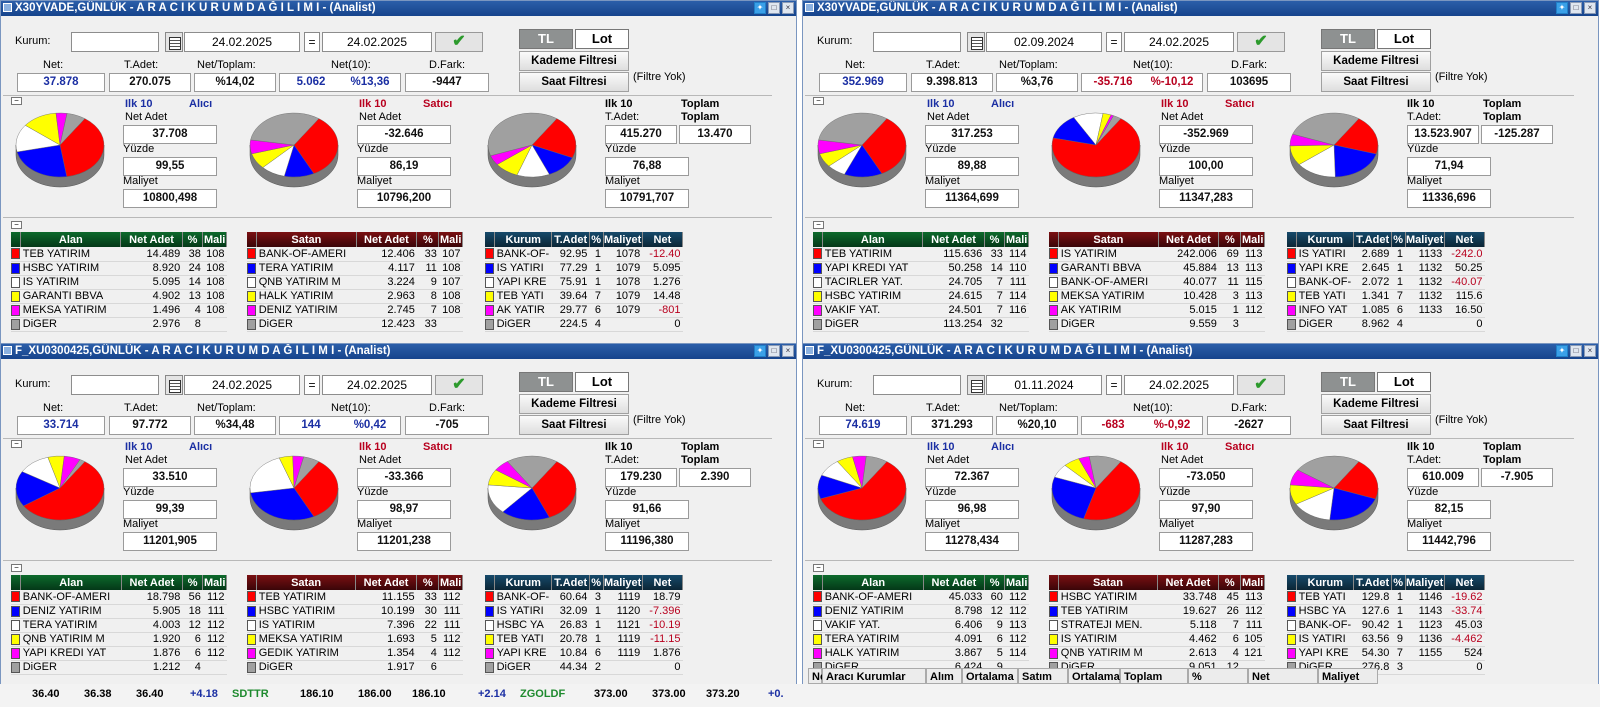 This screenshot has width=1600, height=707. I want to click on close-icon: ×, so click(788, 8).